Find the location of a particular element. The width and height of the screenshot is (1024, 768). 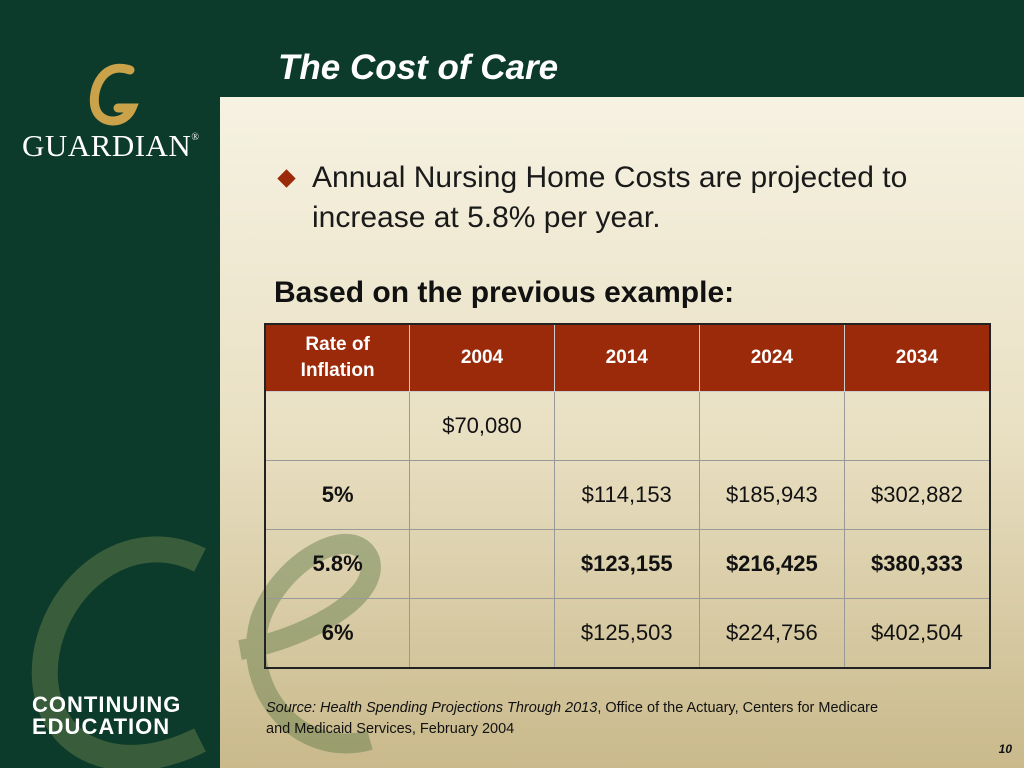

subheading: Based on the previous example: is located at coordinates (504, 292).